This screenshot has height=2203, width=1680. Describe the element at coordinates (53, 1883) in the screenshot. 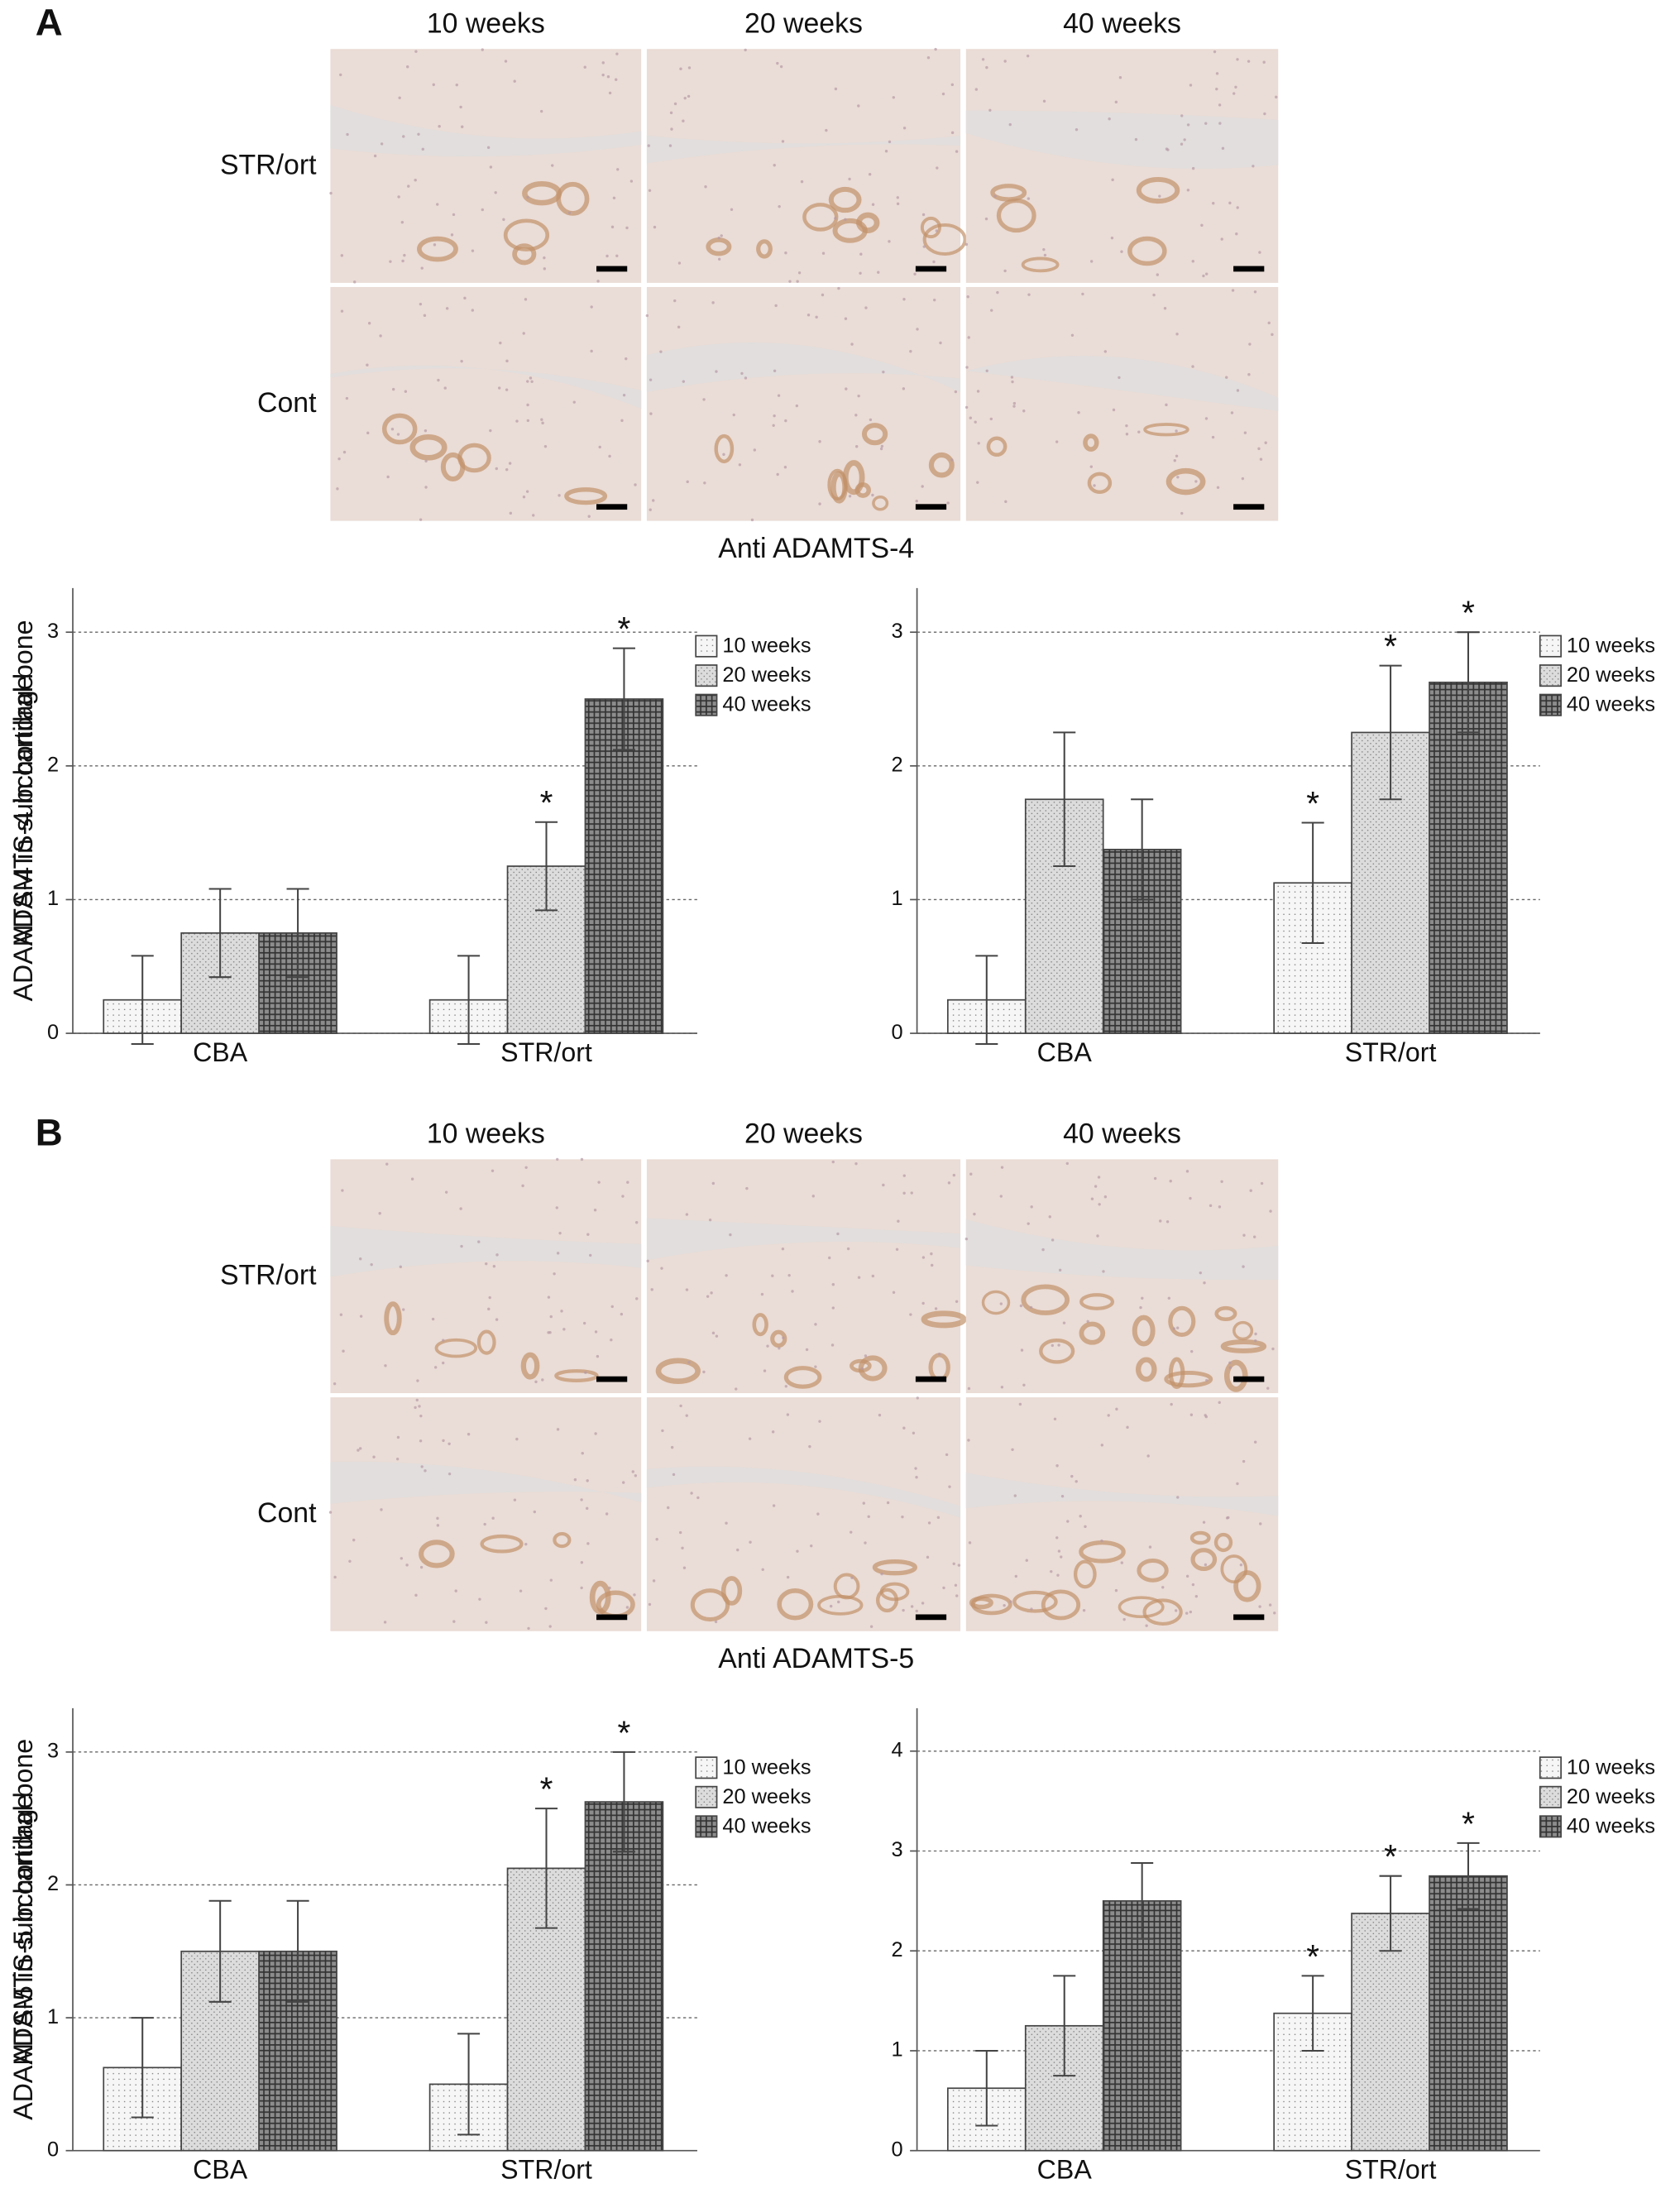

I see `y-tick-label: 2` at that location.